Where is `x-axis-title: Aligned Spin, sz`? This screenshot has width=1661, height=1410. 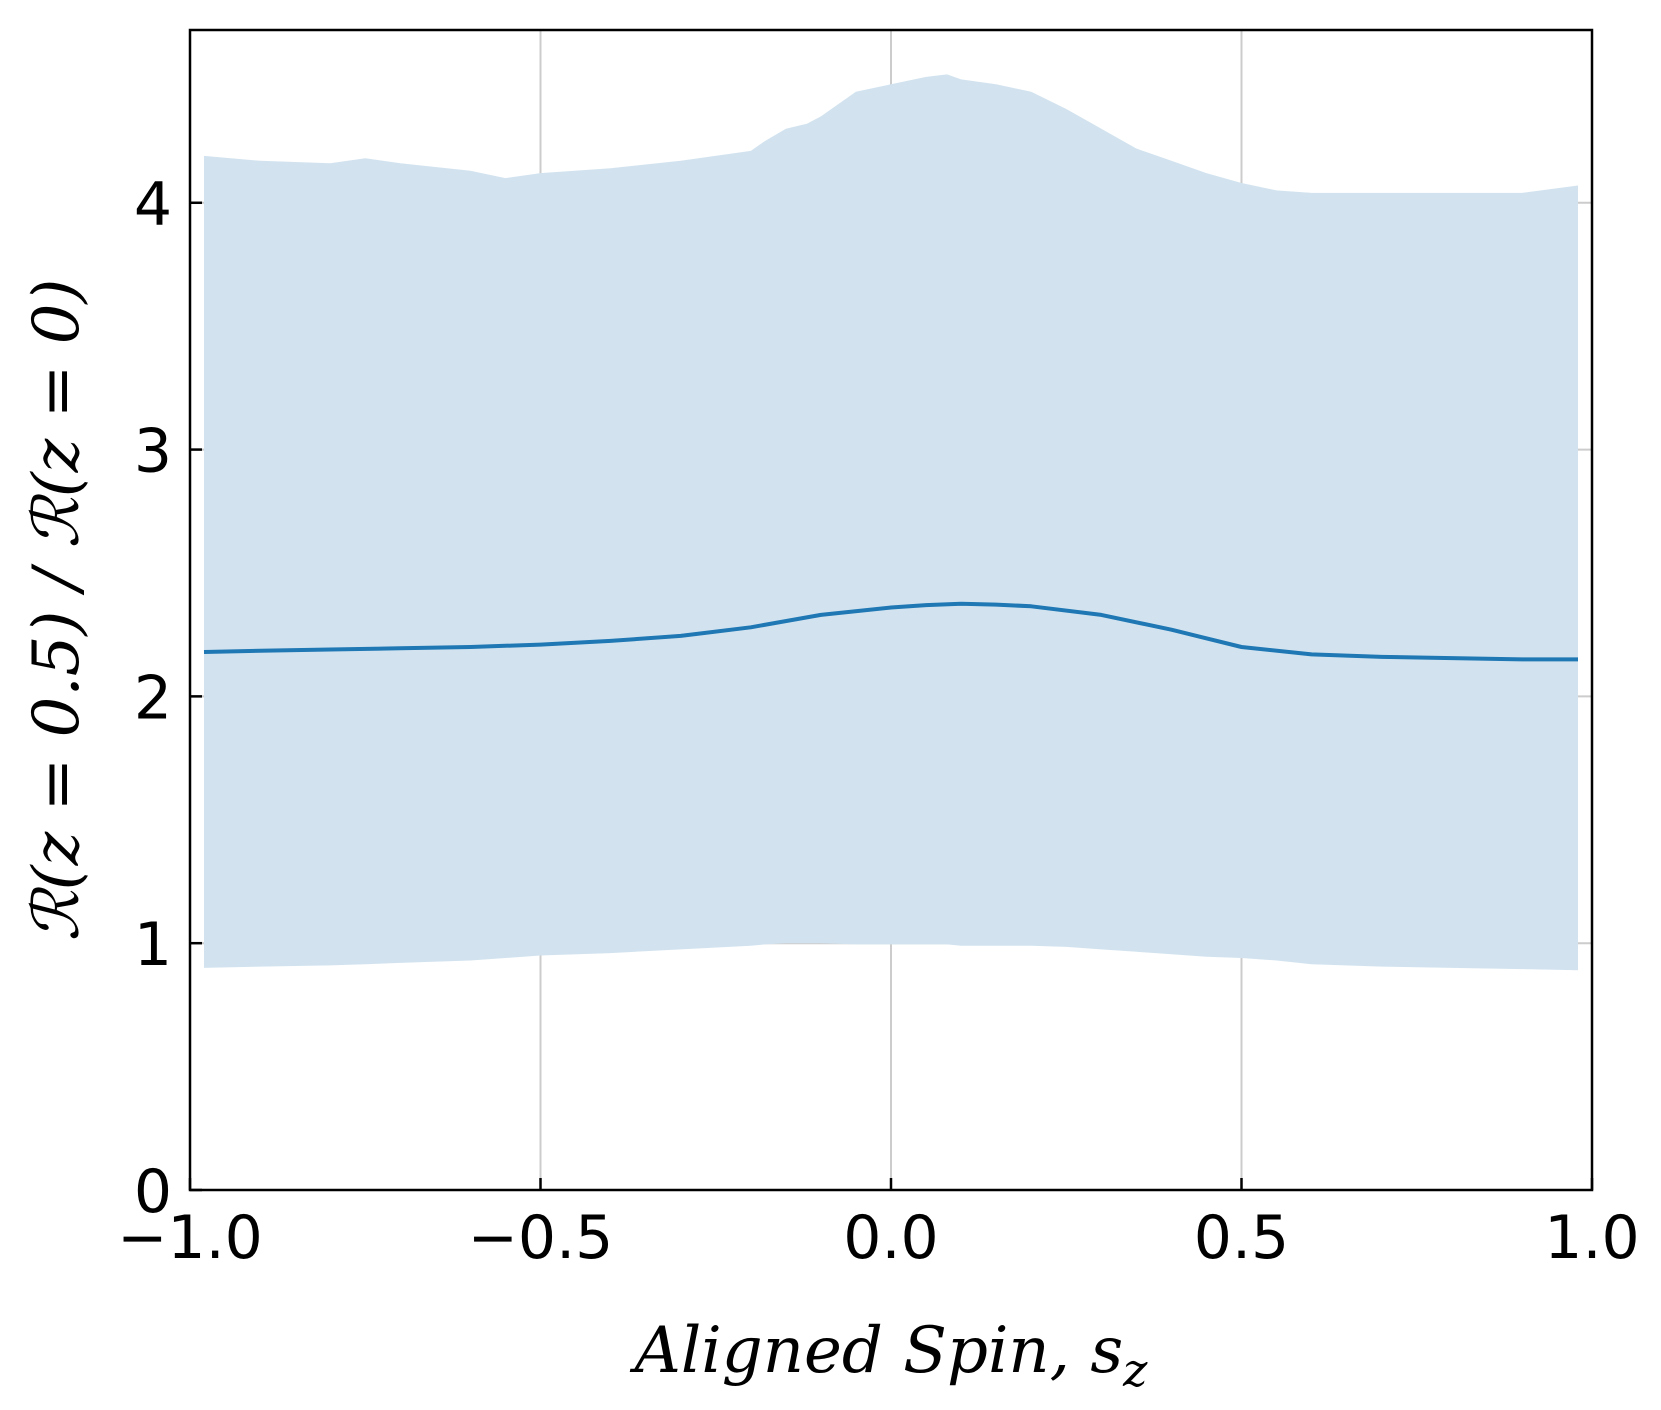 x-axis-title: Aligned Spin, sz is located at coordinates (889, 1355).